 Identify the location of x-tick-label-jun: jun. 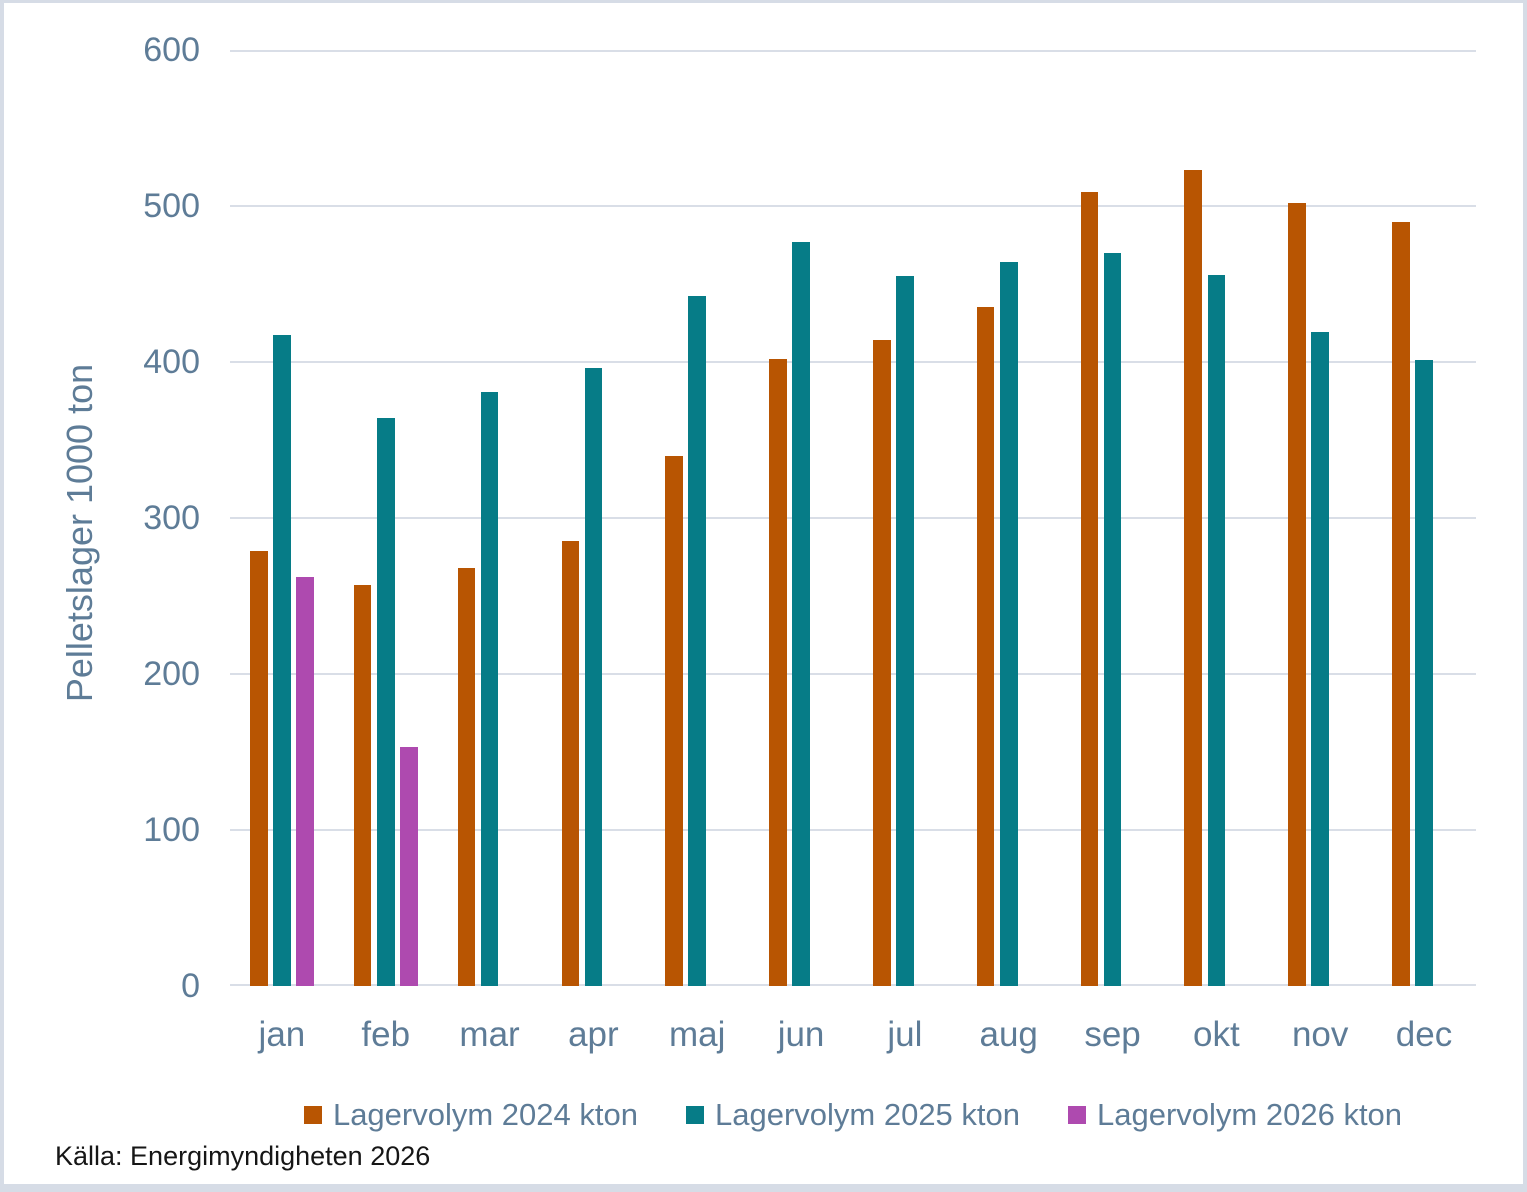
(801, 1034).